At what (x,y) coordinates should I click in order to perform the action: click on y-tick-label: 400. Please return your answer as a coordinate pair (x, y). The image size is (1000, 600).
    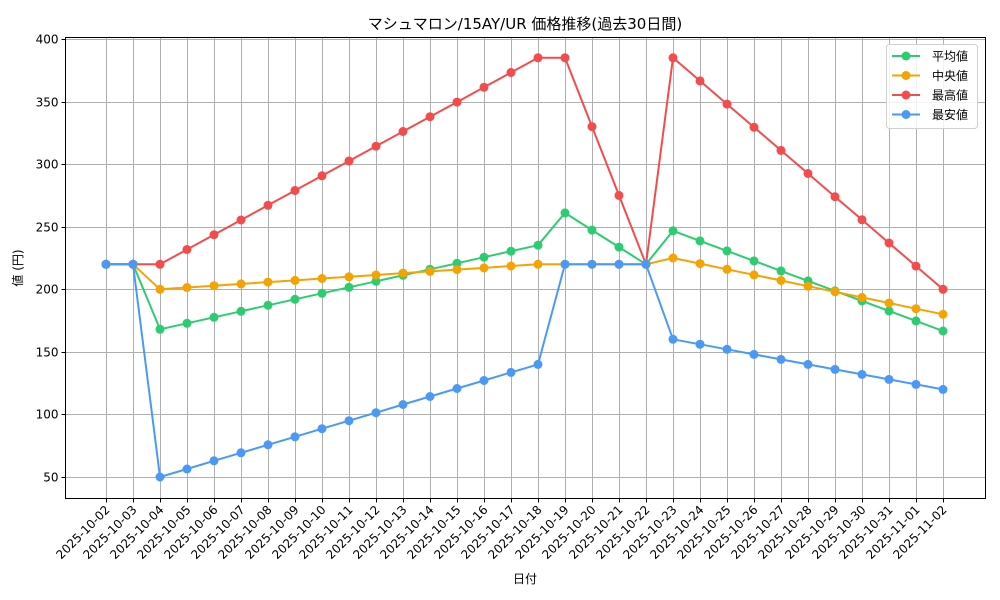
    Looking at the image, I should click on (47, 40).